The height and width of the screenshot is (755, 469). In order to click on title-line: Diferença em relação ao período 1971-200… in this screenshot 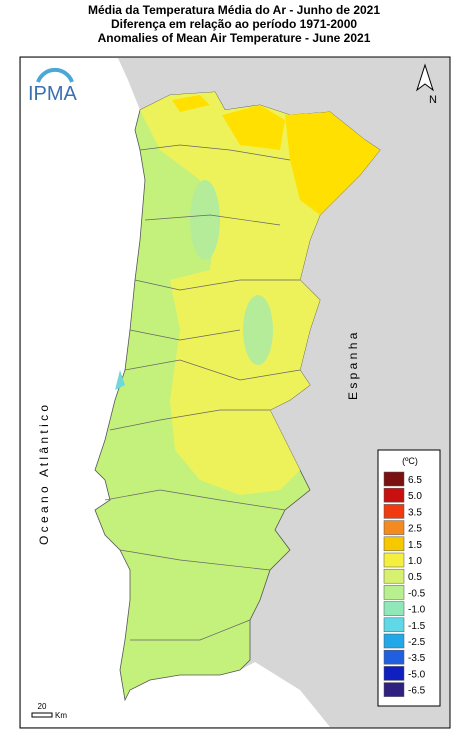, I will do `click(234, 24)`.